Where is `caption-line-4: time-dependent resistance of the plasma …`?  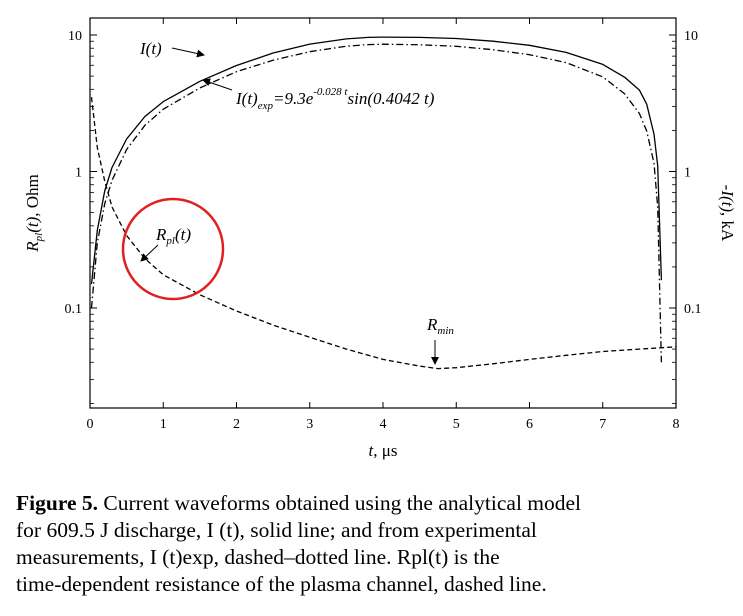 caption-line-4: time-dependent resistance of the plasma … is located at coordinates (281, 584).